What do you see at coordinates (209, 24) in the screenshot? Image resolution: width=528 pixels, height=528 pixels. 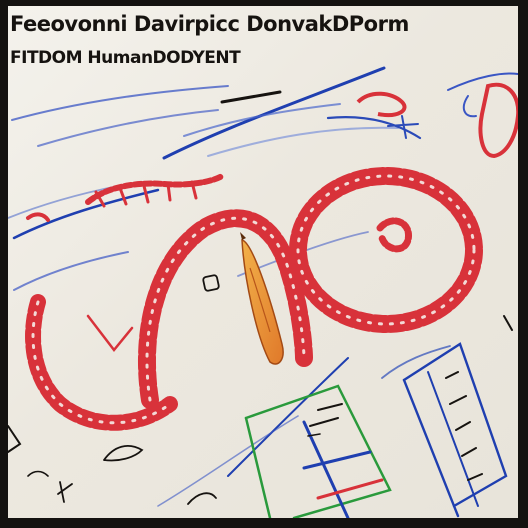 I see `whiteboard-title: Feeovonni Davirpicc DonvakDPorm` at bounding box center [209, 24].